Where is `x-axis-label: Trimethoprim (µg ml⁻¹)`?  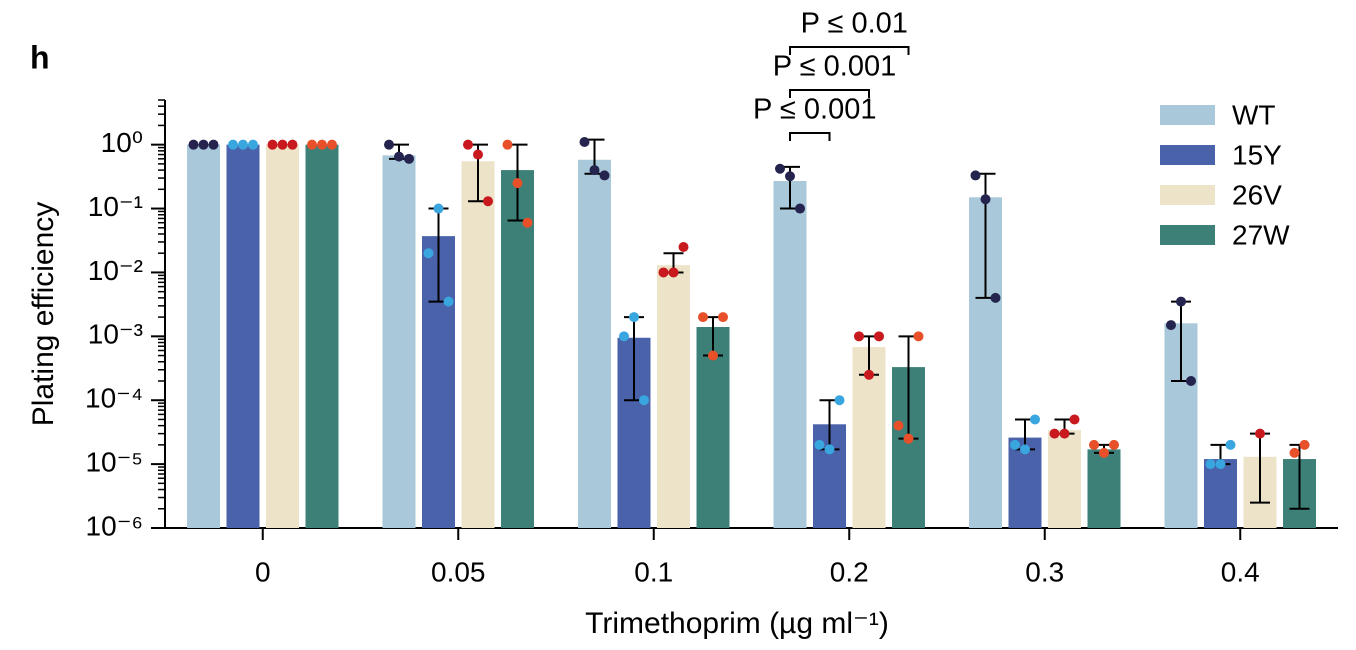
x-axis-label: Trimethoprim (µg ml⁻¹) is located at coordinates (737, 623).